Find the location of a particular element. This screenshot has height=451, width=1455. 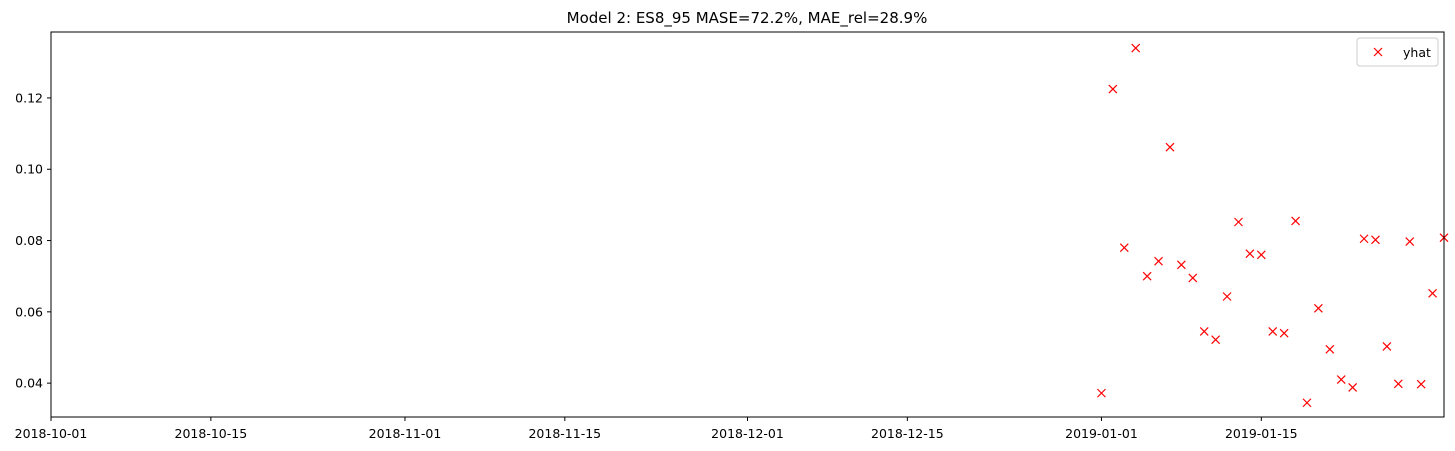

x-tick-label: 2018-12-01 is located at coordinates (747, 433).